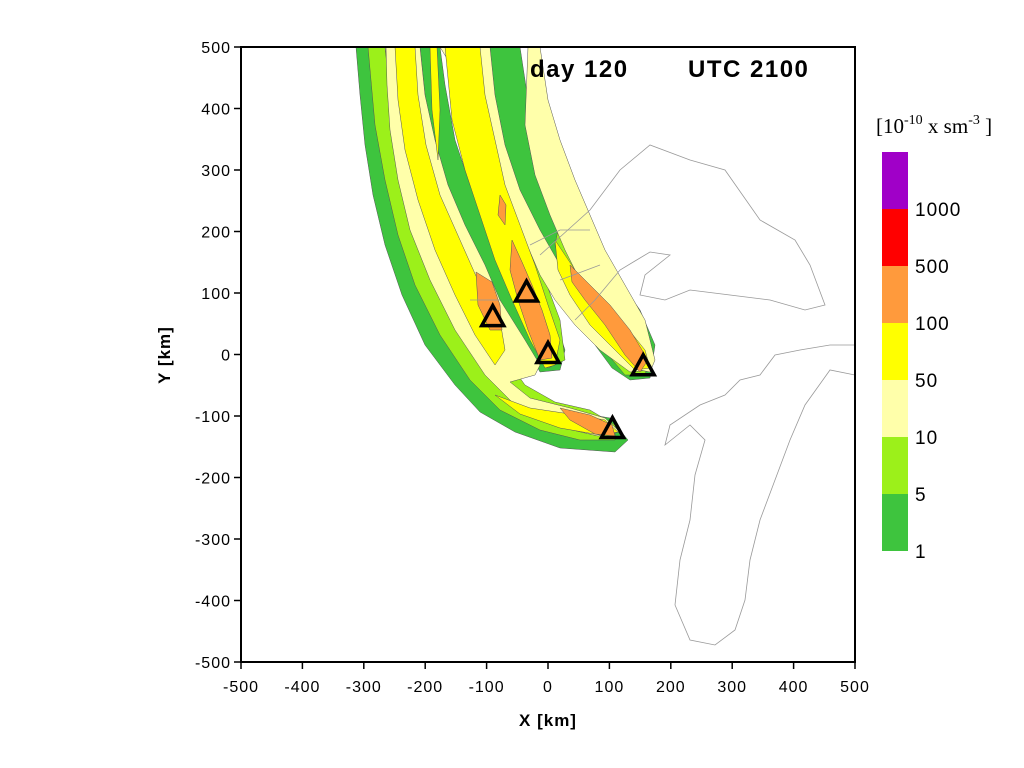  Describe the element at coordinates (226, 356) in the screenshot. I see `y-tick-label: 0` at that location.